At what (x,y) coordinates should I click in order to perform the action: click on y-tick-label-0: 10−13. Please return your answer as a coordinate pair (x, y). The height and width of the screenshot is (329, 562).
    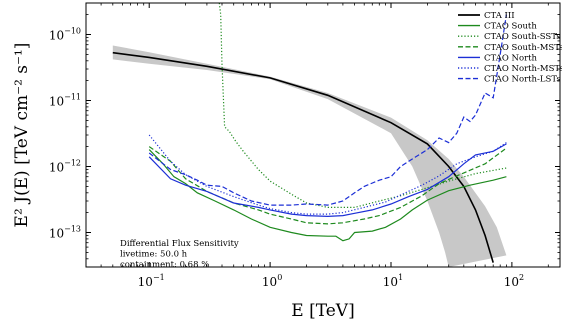
    Looking at the image, I should click on (65, 232).